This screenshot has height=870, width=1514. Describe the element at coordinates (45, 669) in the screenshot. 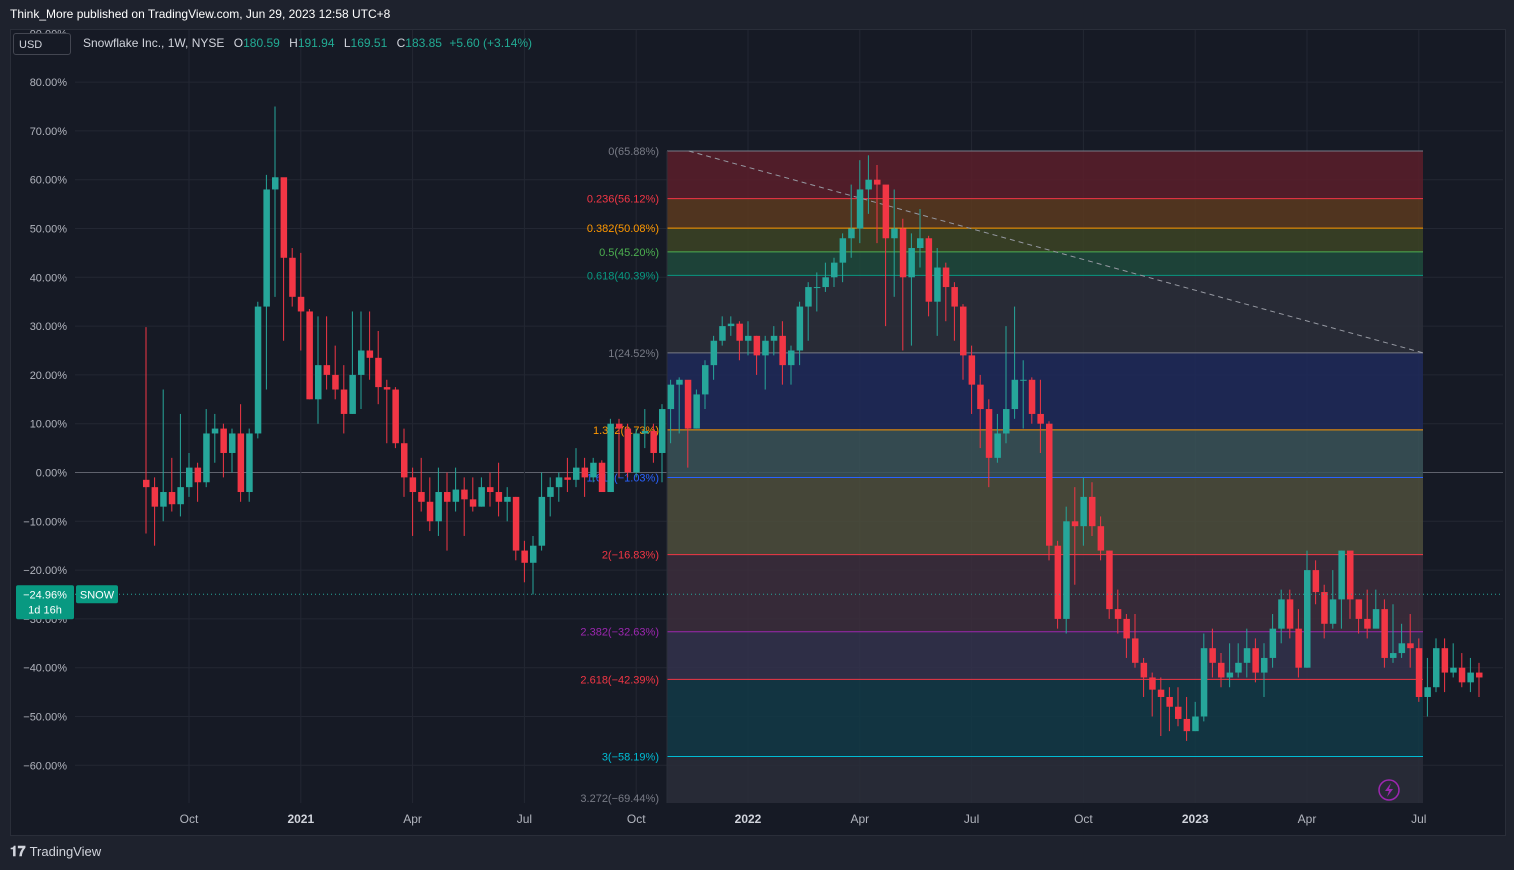

I see `y-tick-label: −40.00%` at that location.